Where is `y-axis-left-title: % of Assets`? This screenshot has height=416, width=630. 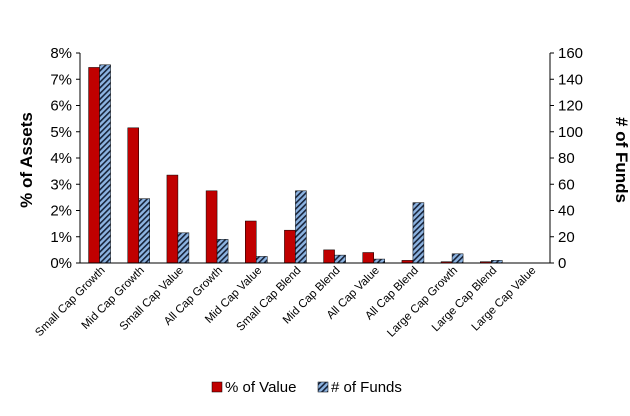
y-axis-left-title: % of Assets is located at coordinates (26, 160).